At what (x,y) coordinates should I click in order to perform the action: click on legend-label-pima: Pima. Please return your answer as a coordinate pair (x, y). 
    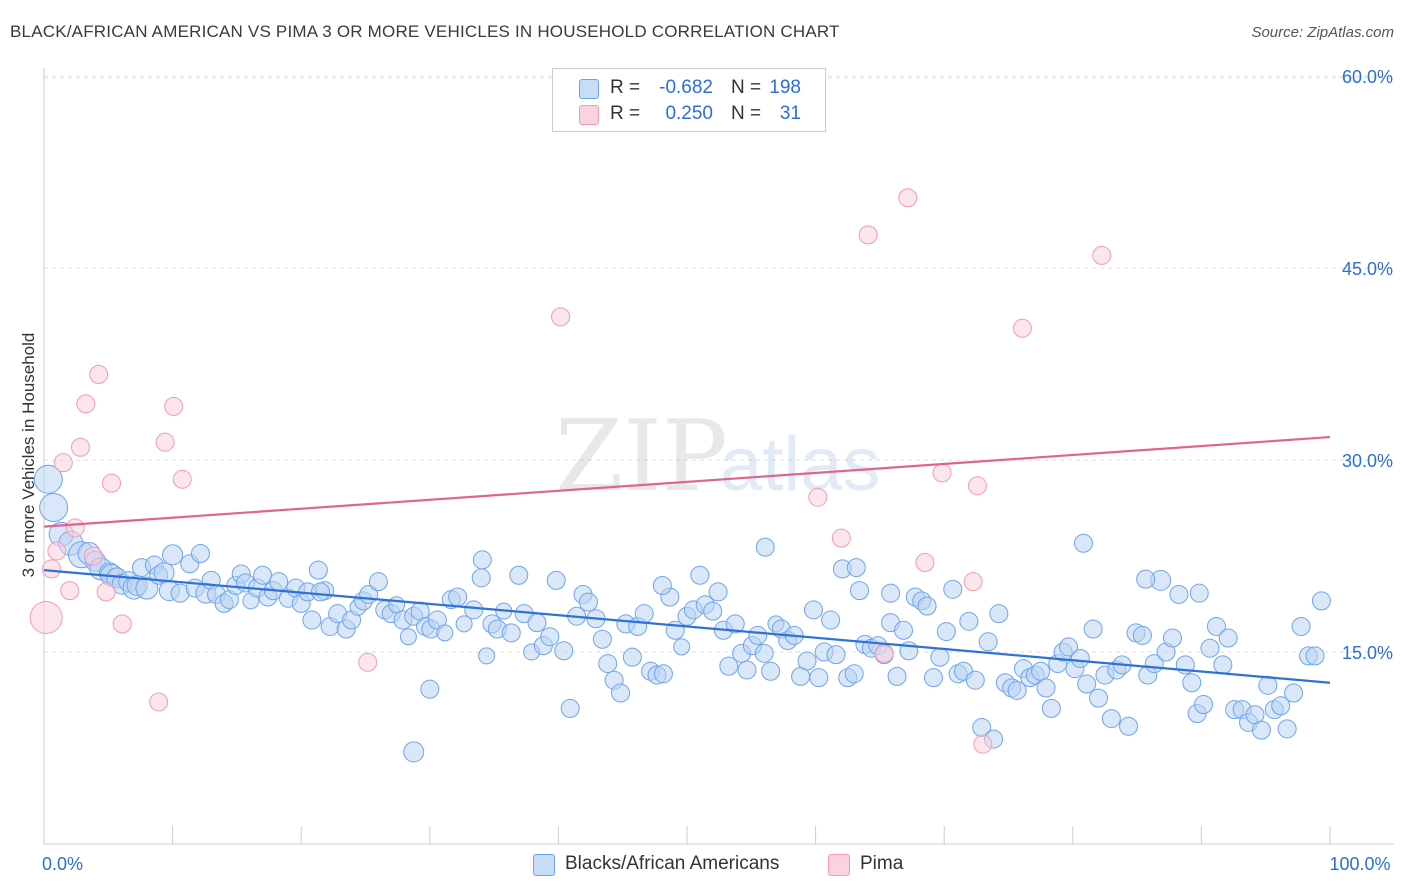
    Looking at the image, I should click on (882, 863).